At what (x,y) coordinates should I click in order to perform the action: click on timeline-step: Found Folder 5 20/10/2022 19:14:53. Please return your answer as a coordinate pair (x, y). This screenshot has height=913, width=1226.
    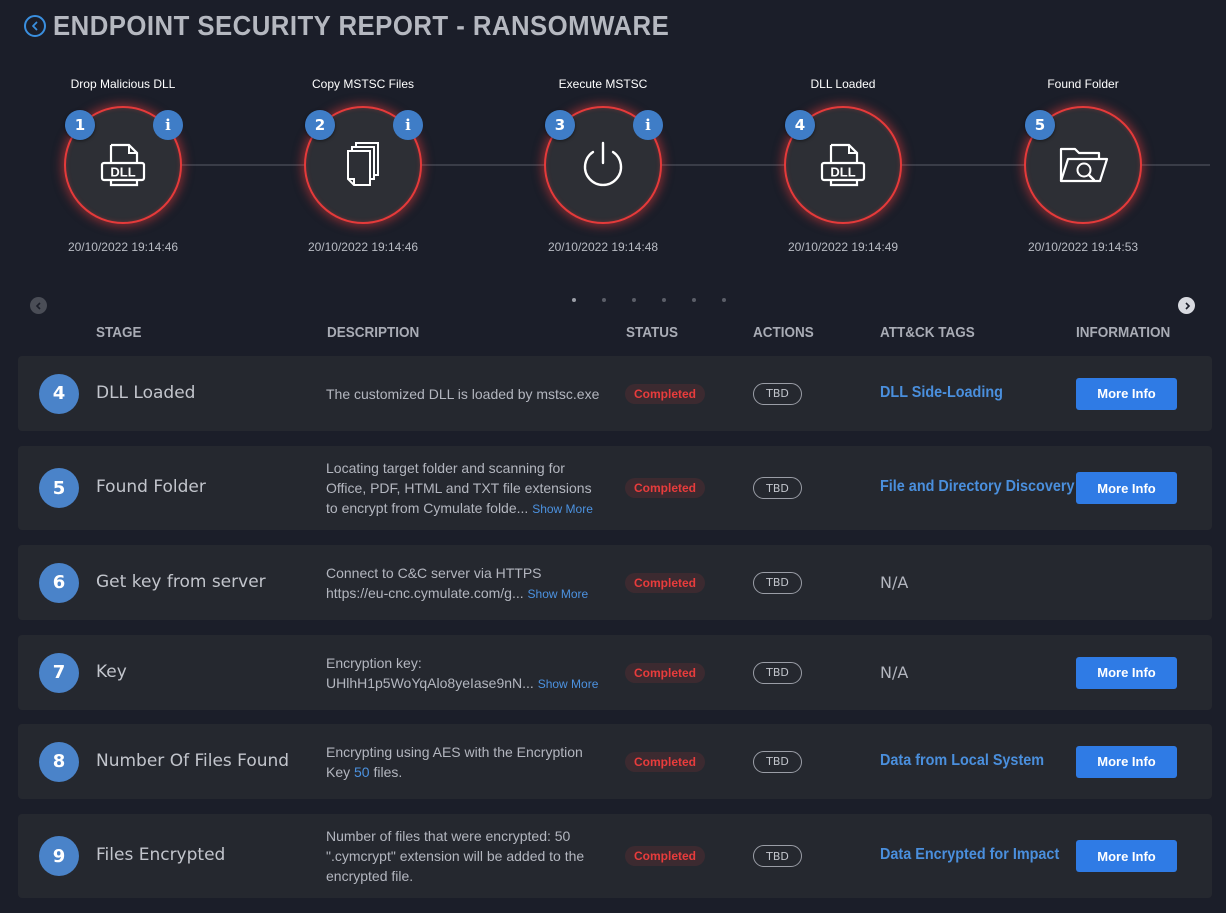
    Looking at the image, I should click on (1083, 162).